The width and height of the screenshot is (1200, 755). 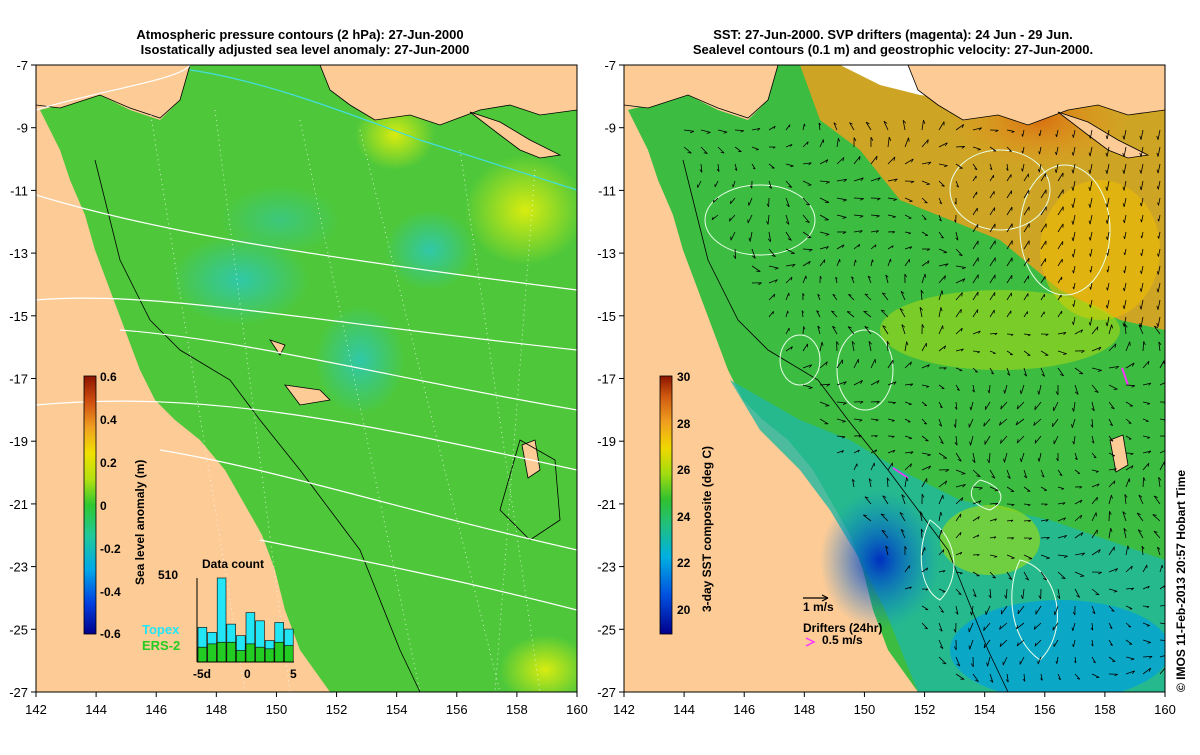 I want to click on histogram-bar-ers2, so click(x=212, y=653).